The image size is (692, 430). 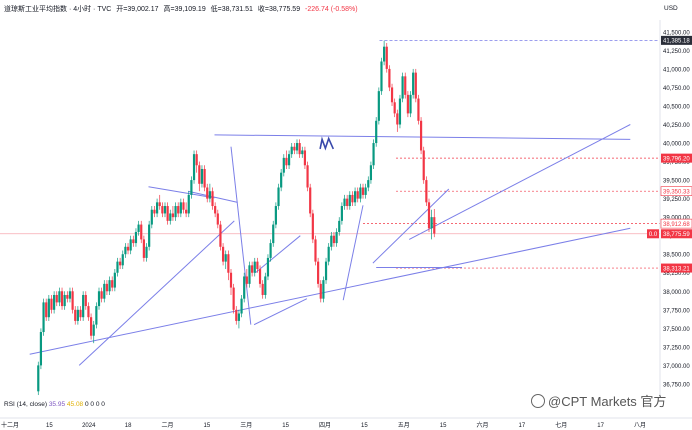 What do you see at coordinates (561, 425) in the screenshot?
I see `x-tick-label: 七月` at bounding box center [561, 425].